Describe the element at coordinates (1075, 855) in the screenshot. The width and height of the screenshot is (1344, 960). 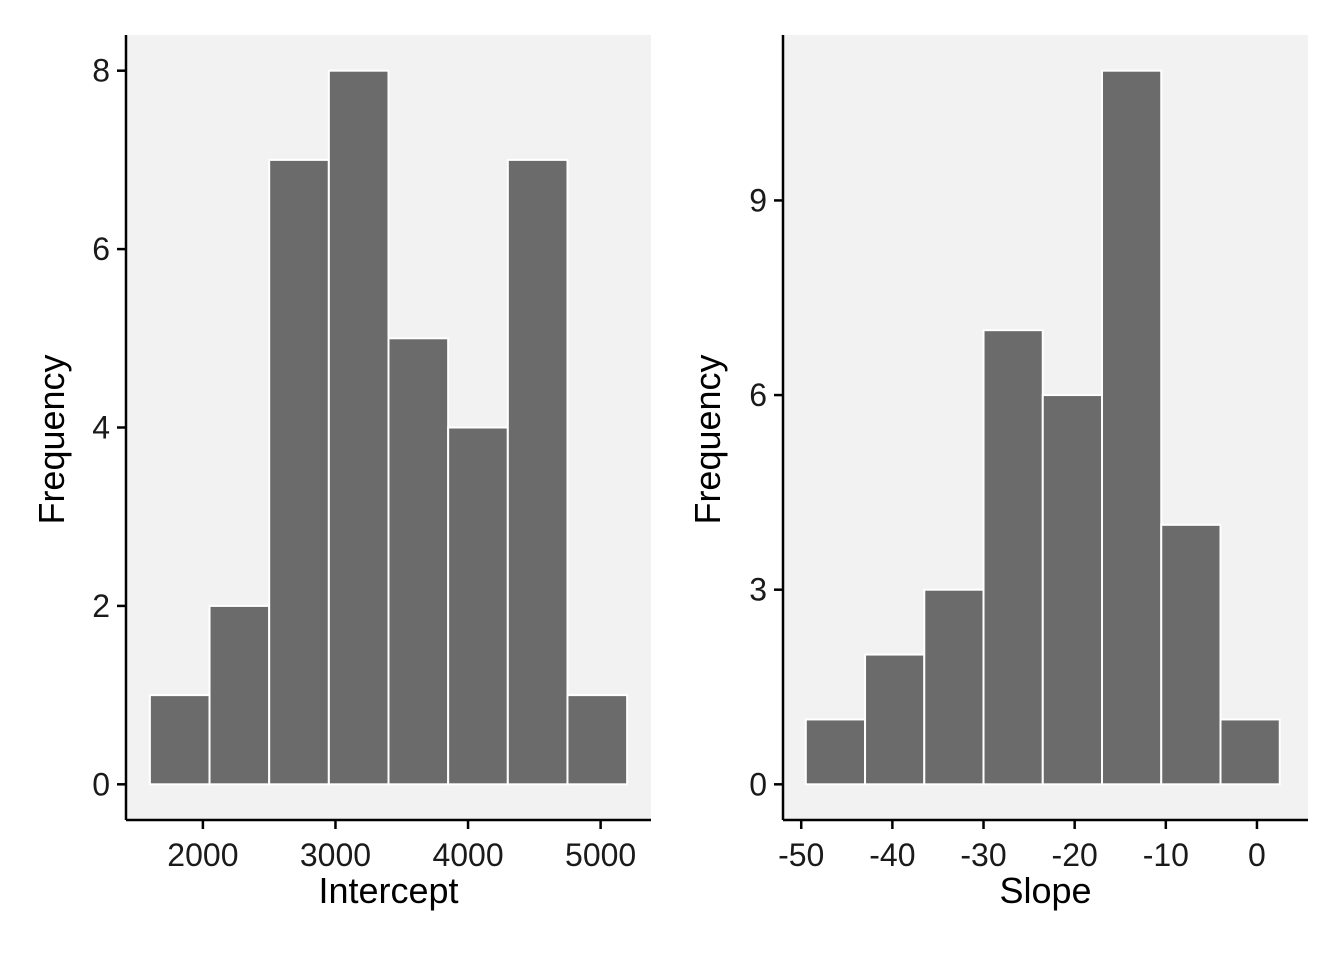
I see `slope-x-tick-label: -20` at that location.